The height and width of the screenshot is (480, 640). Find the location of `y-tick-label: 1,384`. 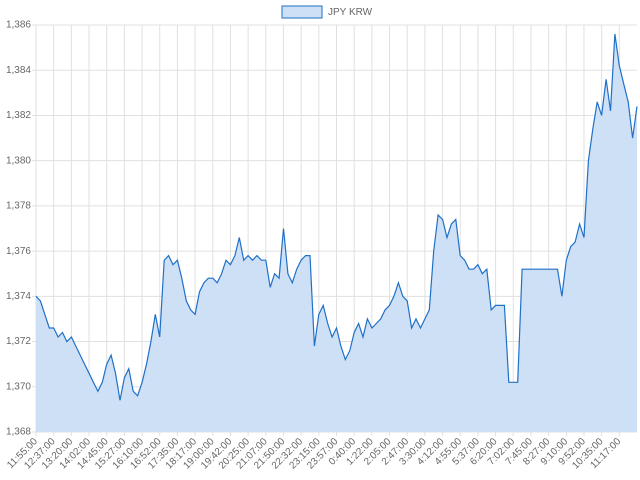

y-tick-label: 1,384 is located at coordinates (18, 70).